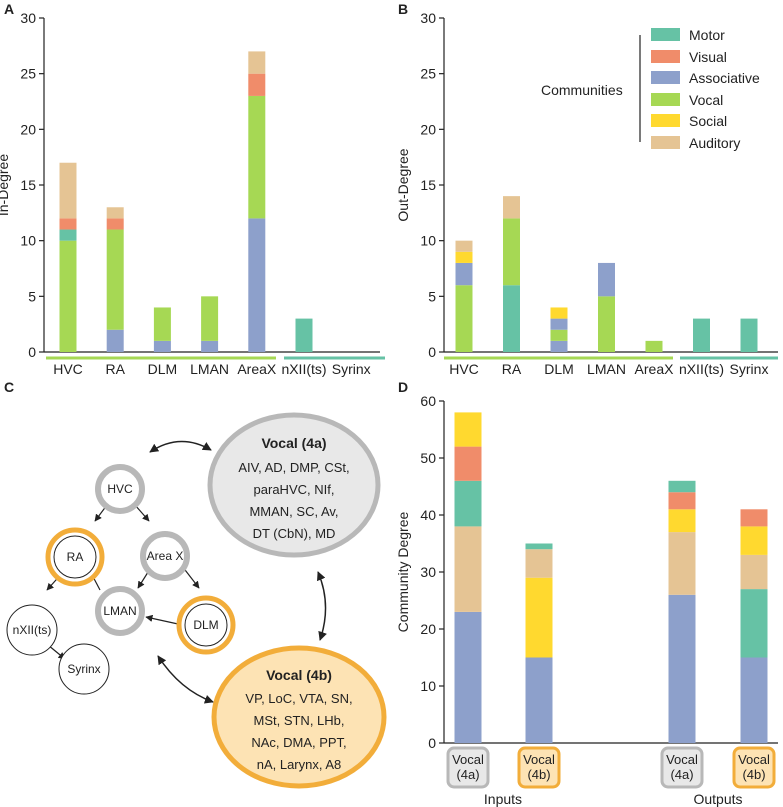 This screenshot has height=807, width=783. Describe the element at coordinates (293, 467) in the screenshot. I see `vocal-4a-line-1: AIV, AD, DMP, CSt,` at that location.